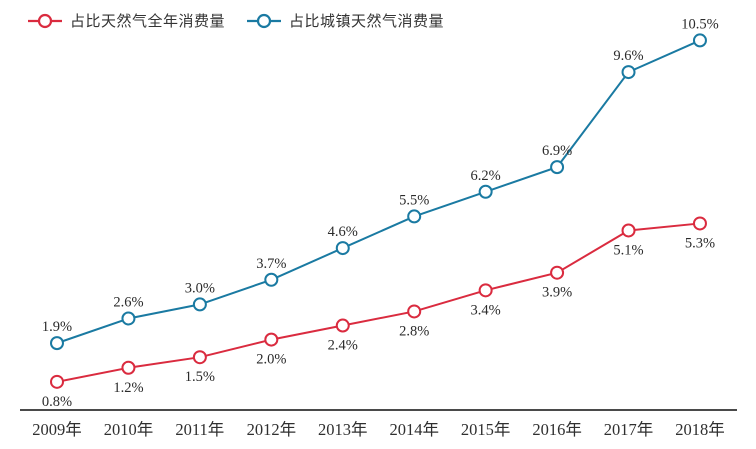 This screenshot has height=449, width=756. What do you see at coordinates (557, 293) in the screenshot?
I see `data-point-label-gas-annual-consumption-share: 3.9%` at bounding box center [557, 293].